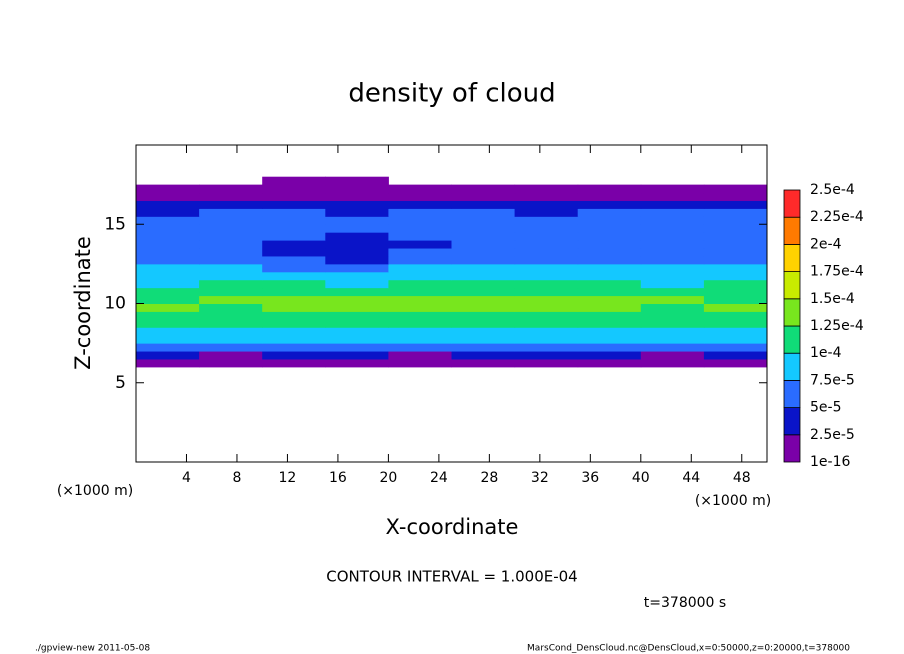 The height and width of the screenshot is (654, 904). What do you see at coordinates (489, 478) in the screenshot?
I see `x-tick-label: 28` at bounding box center [489, 478].